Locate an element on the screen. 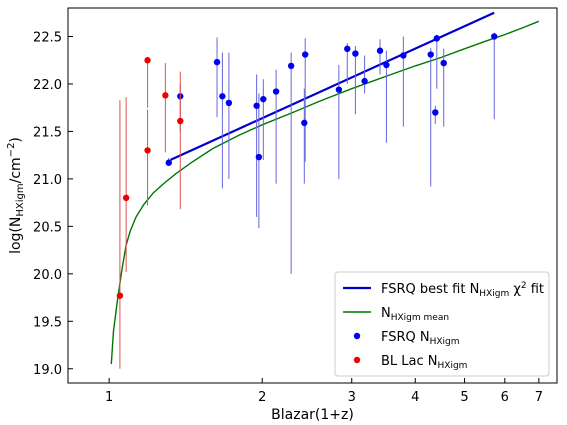 The image size is (567, 425). legend-label: NHXigm mean is located at coordinates (415, 314).